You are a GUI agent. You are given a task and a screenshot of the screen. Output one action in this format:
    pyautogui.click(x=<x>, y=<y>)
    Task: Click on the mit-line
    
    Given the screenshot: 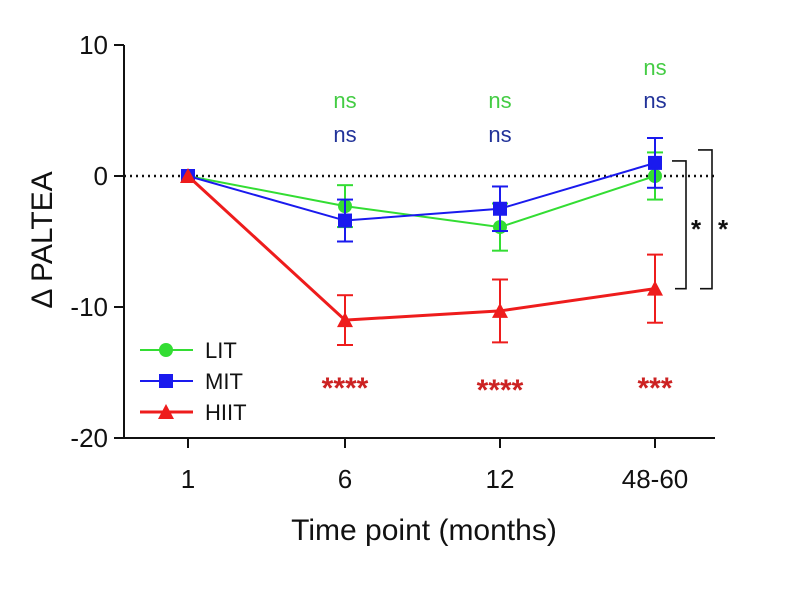 What is the action you would take?
    pyautogui.click(x=421, y=191)
    